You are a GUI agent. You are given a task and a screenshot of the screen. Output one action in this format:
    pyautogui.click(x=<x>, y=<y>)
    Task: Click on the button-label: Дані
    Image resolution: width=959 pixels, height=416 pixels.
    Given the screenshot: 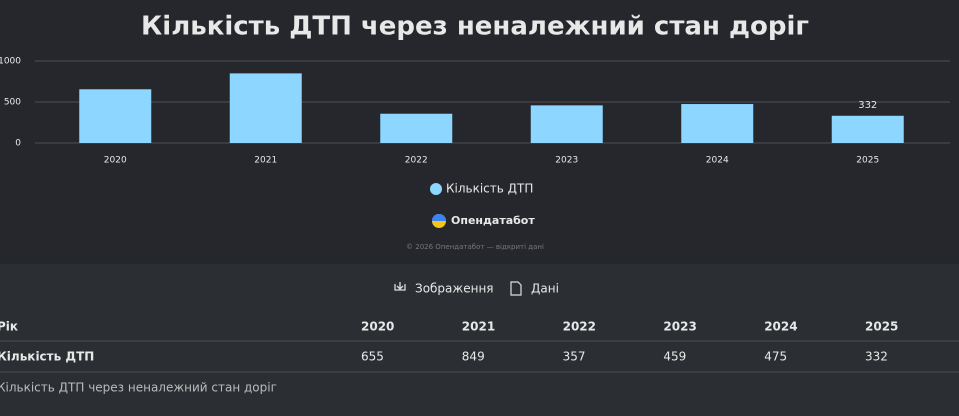 What is the action you would take?
    pyautogui.click(x=545, y=289)
    